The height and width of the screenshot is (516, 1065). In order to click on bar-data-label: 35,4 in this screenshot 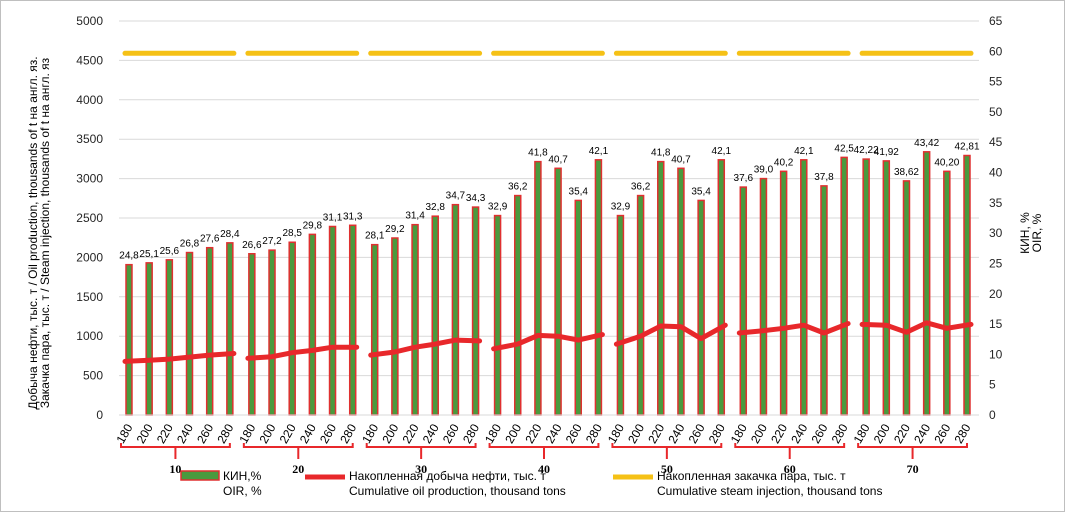, I will do `click(701, 191)`.